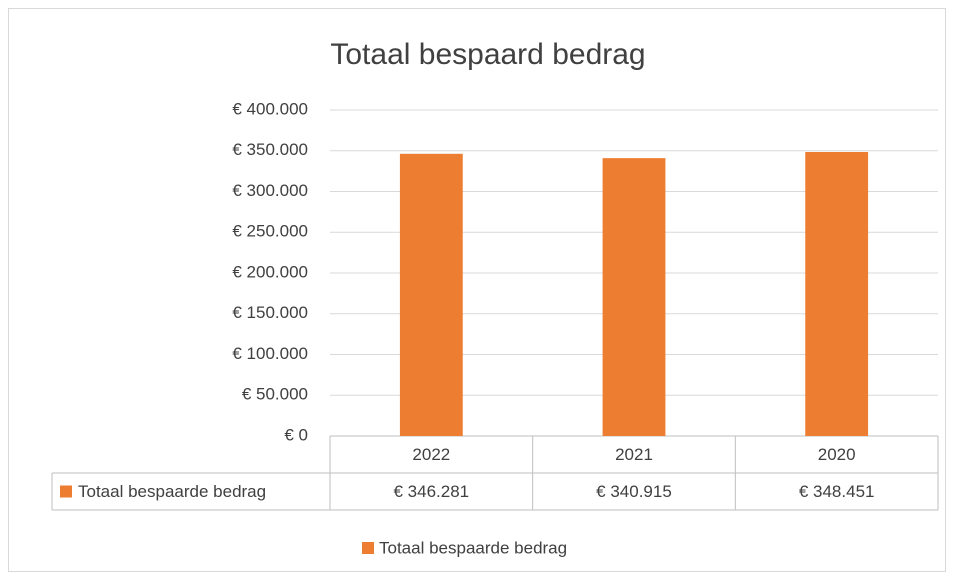  I want to click on table-value: € 340.915, so click(634, 491).